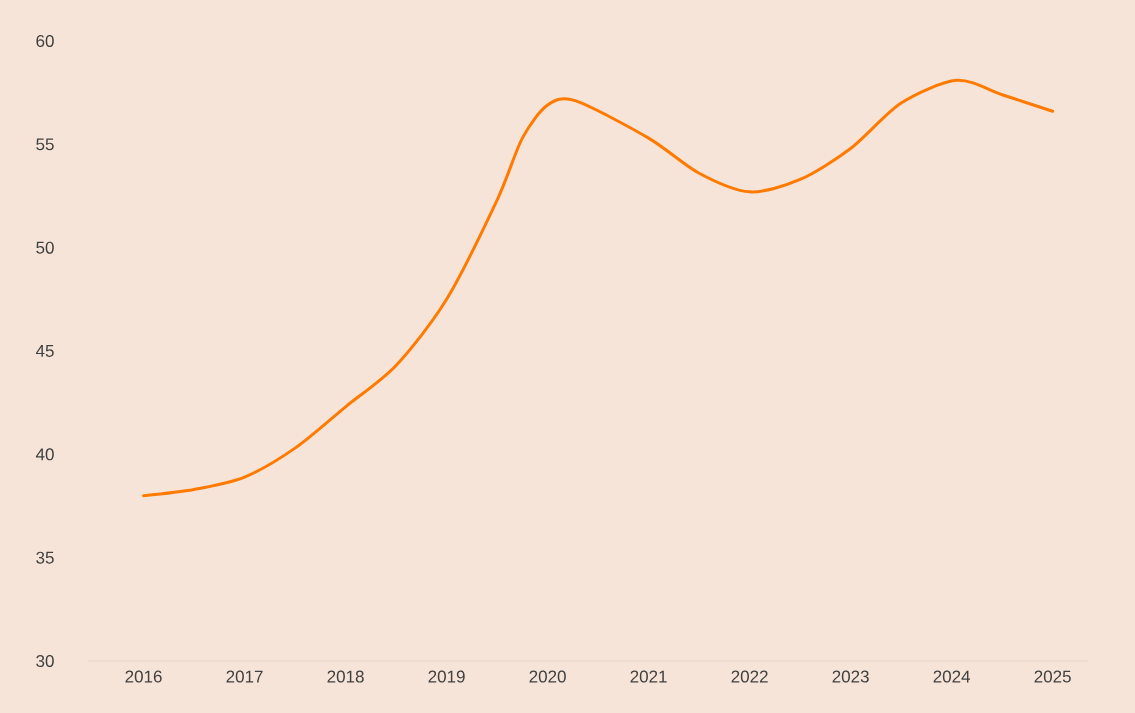  What do you see at coordinates (749, 676) in the screenshot?
I see `x-tick-label: 2022` at bounding box center [749, 676].